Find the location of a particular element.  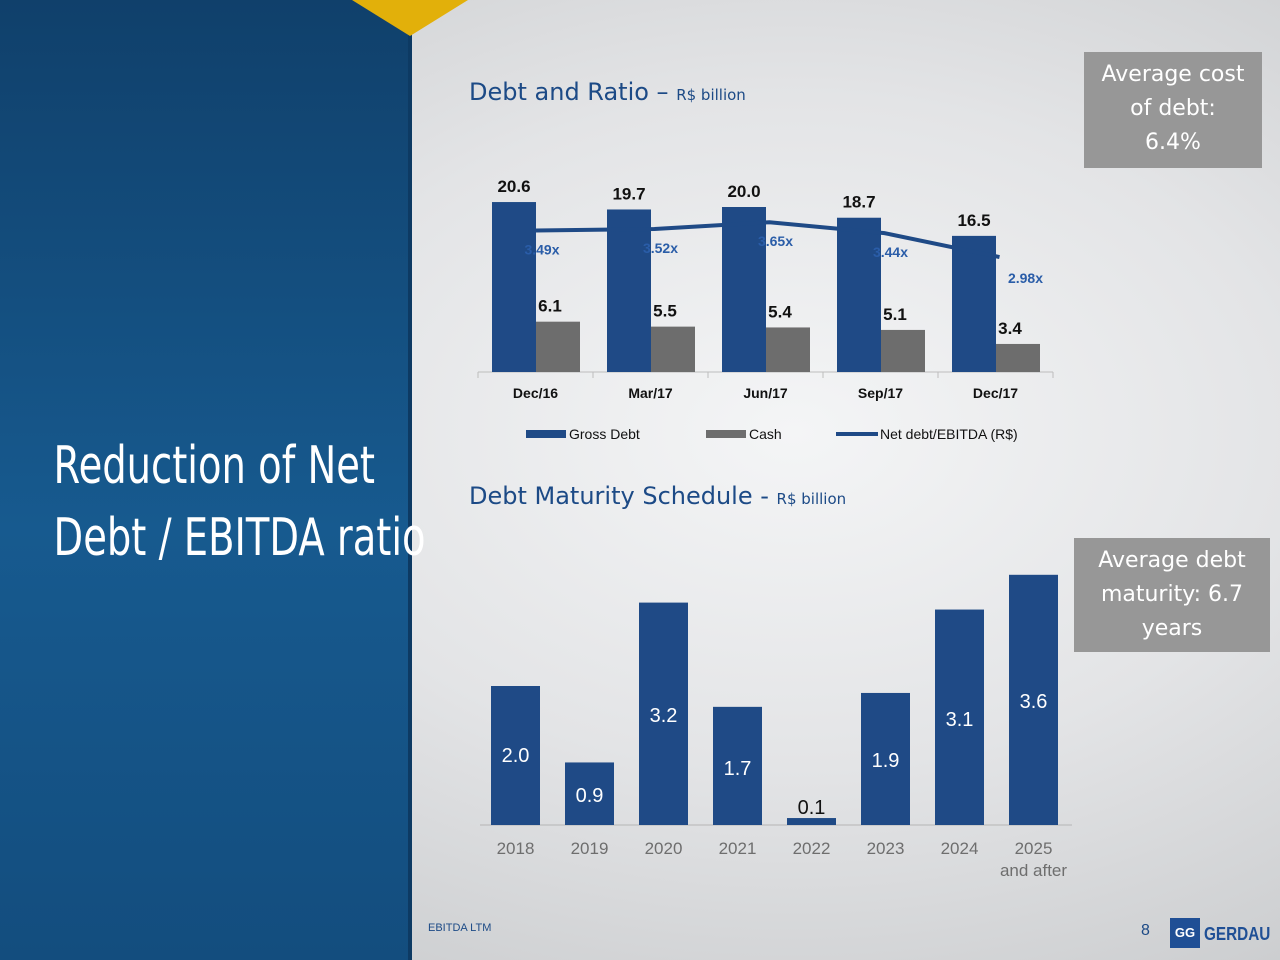

maturity-x-tick-label: 2021 is located at coordinates (738, 848).